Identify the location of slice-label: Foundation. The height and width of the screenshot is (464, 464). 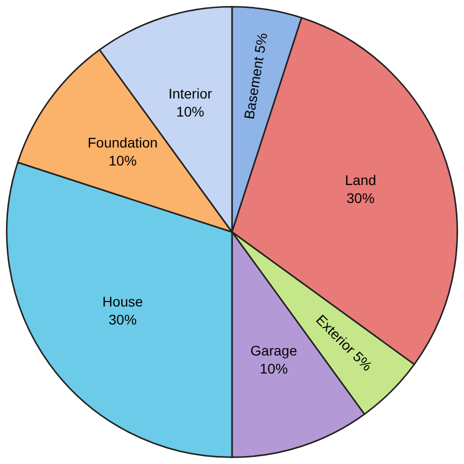
(123, 142).